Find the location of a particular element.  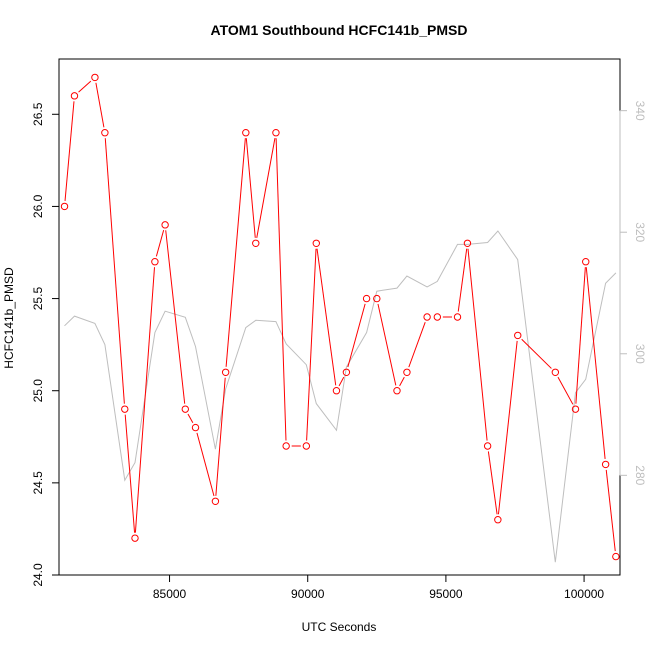

y-tick-label: 24.0 is located at coordinates (38, 575).